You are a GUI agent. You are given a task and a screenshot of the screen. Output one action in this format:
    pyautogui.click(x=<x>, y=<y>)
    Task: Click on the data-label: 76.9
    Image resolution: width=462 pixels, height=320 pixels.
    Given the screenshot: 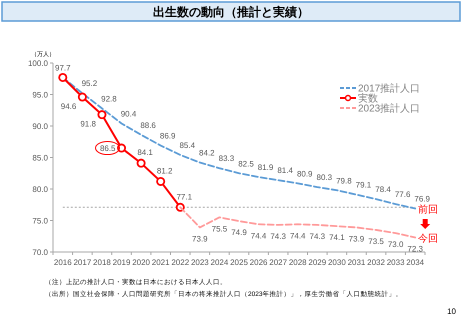 What is the action you would take?
    pyautogui.click(x=422, y=199)
    